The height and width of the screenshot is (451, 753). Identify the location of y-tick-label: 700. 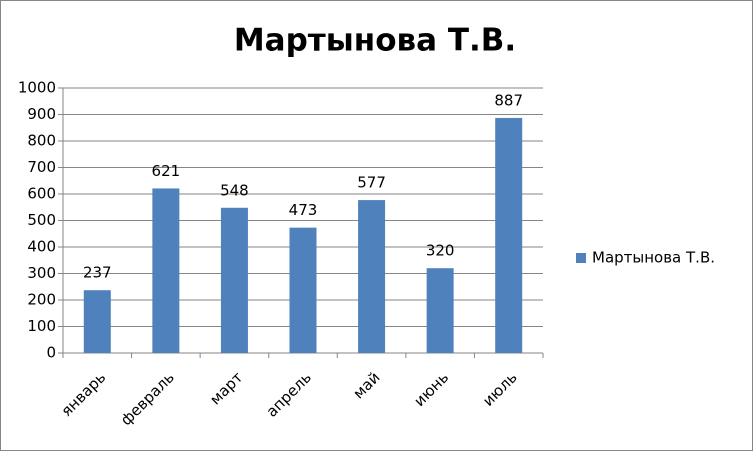
(41, 167).